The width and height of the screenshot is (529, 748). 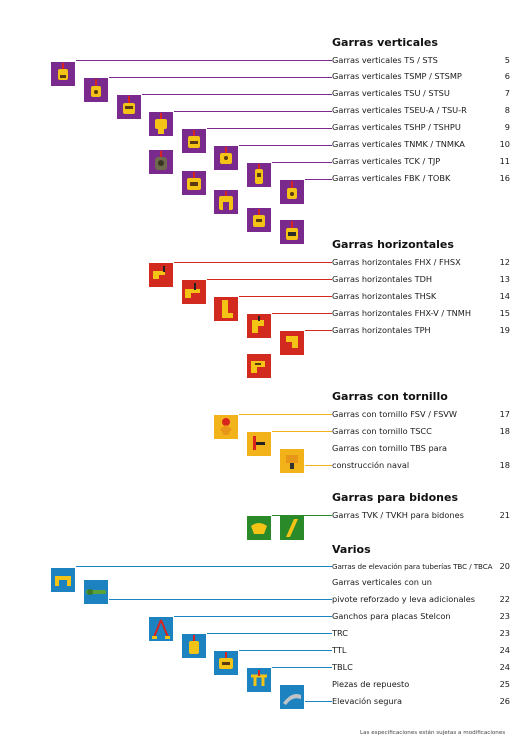 What do you see at coordinates (421, 633) in the screenshot?
I see `toc-row: TRC 23` at bounding box center [421, 633].